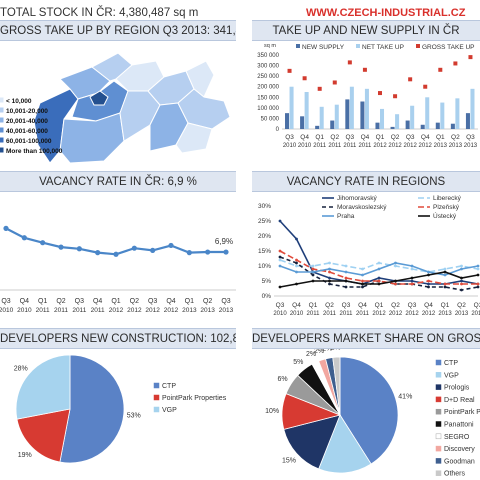  Describe the element at coordinates (132, 108) in the screenshot. I see `czech-map` at that location.